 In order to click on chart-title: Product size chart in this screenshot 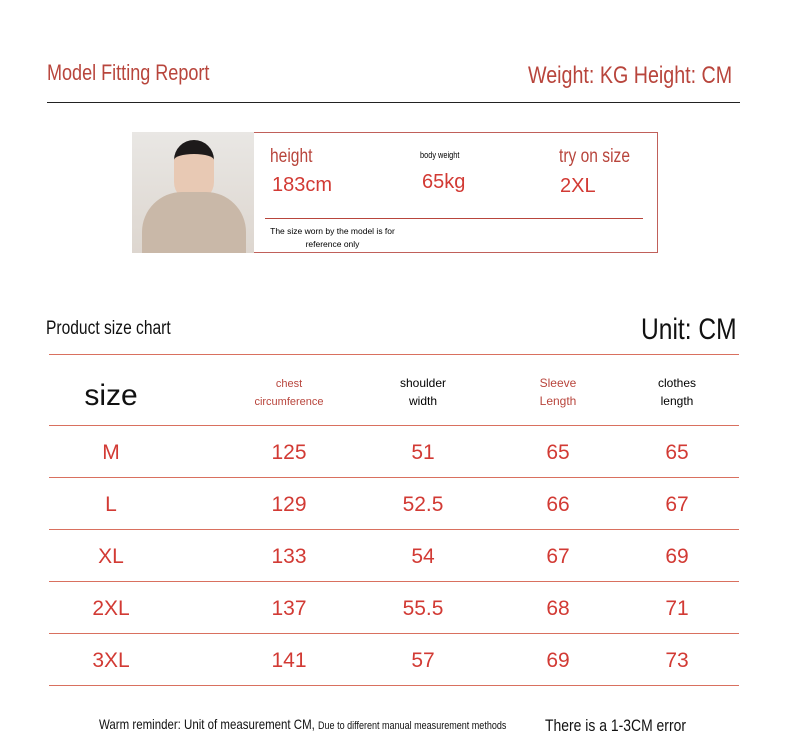, I will do `click(108, 328)`.